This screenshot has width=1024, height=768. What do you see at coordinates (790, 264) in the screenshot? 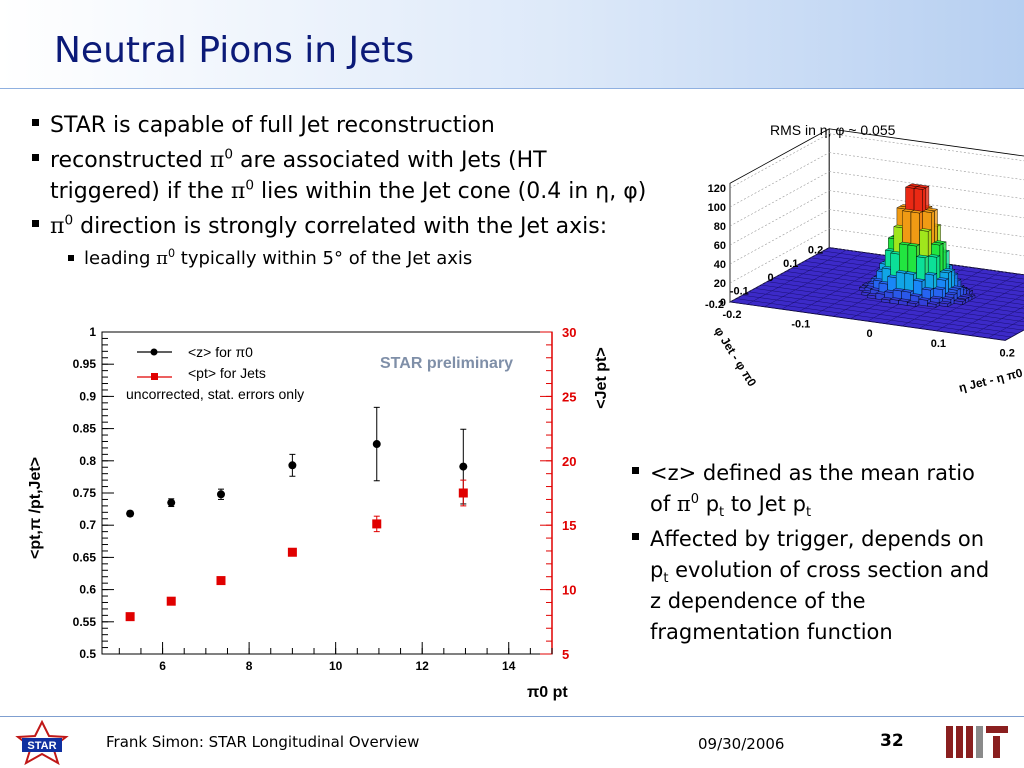
I see `lego-y-tick-label: 0.1` at bounding box center [790, 264].